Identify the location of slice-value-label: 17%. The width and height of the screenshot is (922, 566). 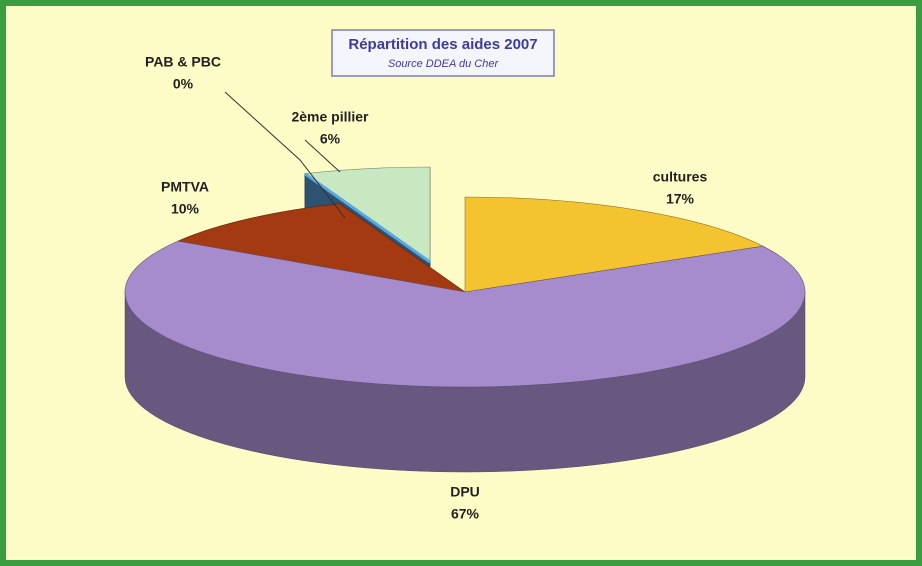
(680, 199).